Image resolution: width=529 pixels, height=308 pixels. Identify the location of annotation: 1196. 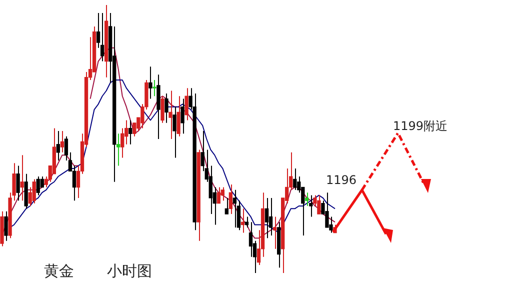
(341, 180).